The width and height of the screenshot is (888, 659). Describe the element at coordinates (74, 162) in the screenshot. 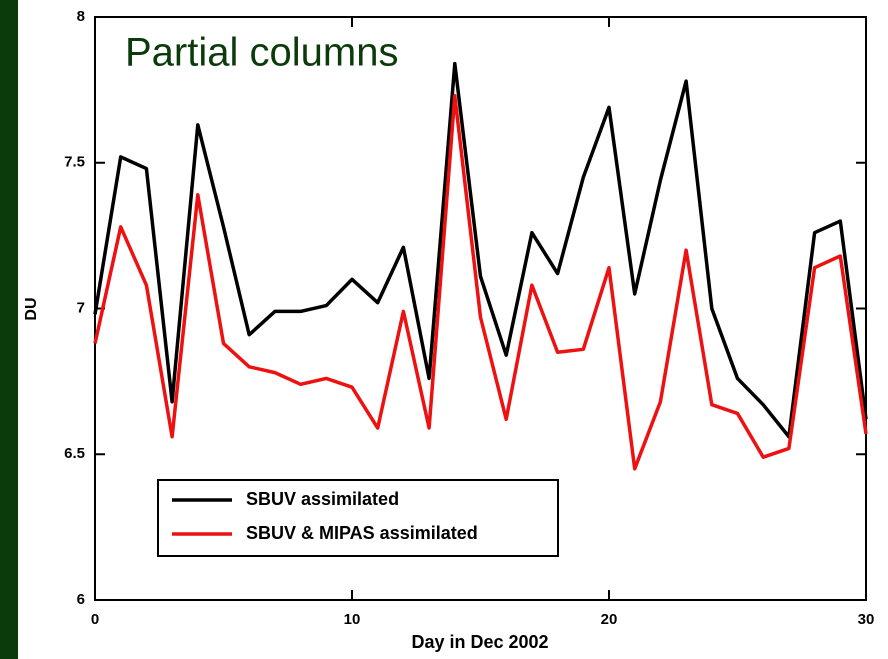

I see `y-tick-label: 7.5` at that location.